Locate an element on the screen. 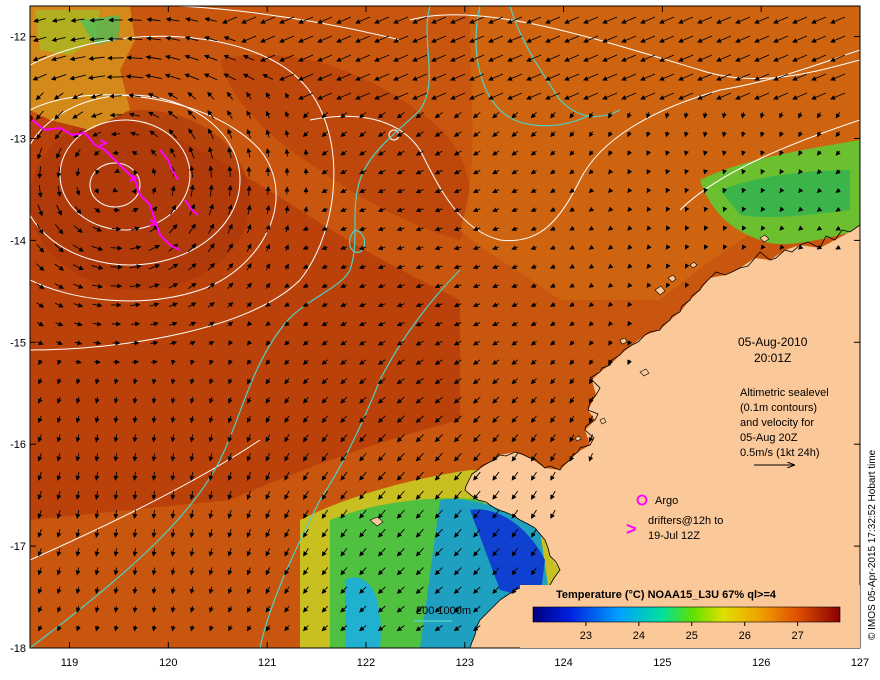 The width and height of the screenshot is (880, 680). lat-tick-label: -16 is located at coordinates (18, 445).